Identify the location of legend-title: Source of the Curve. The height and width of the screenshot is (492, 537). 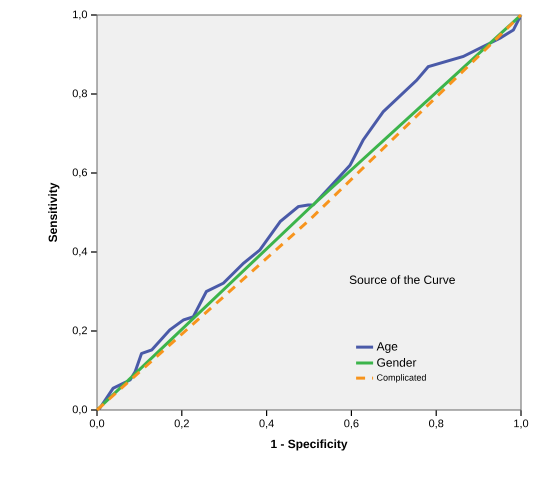
(402, 279).